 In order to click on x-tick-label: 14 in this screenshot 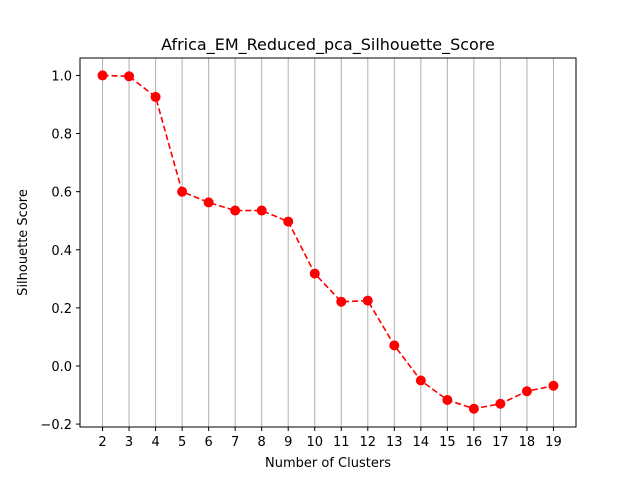, I will do `click(421, 442)`.